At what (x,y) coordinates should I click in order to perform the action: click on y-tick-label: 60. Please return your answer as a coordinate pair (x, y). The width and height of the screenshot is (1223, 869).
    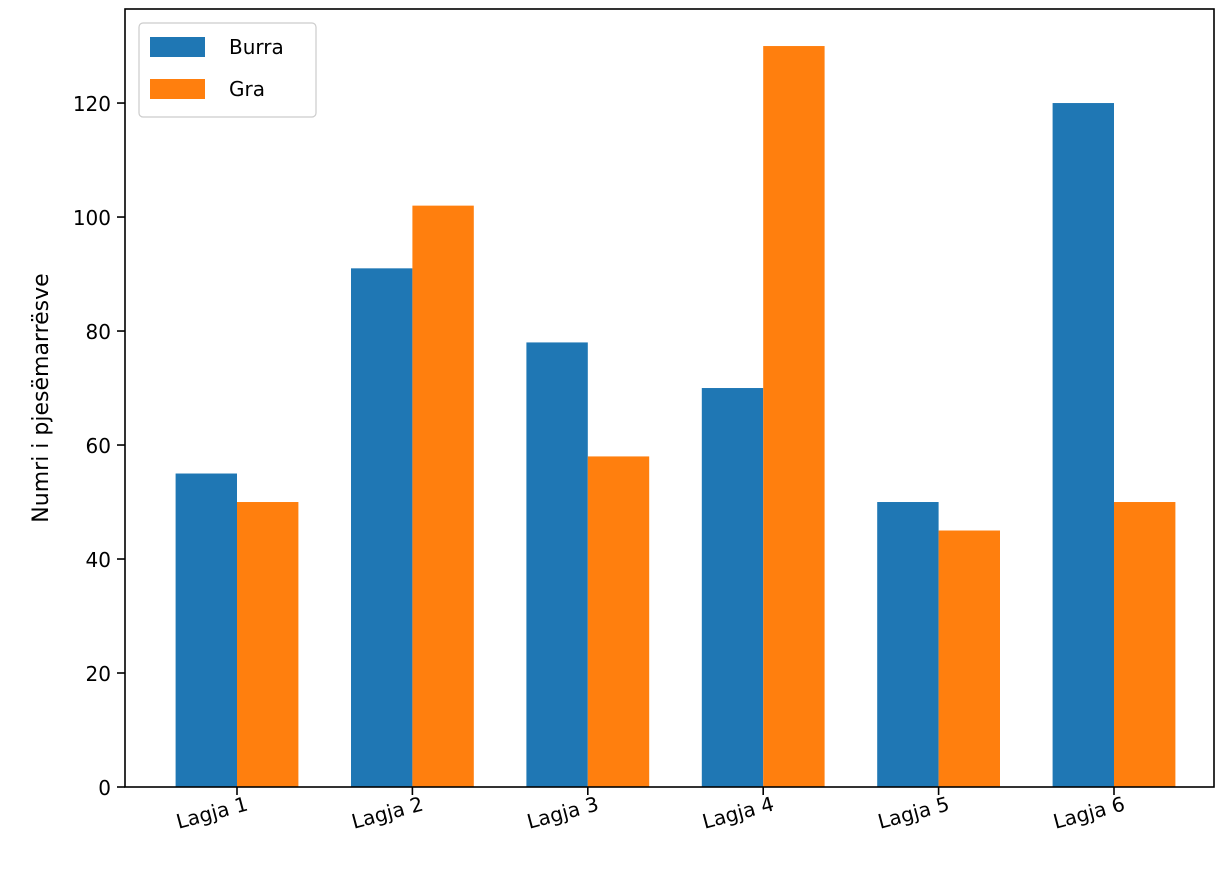
    Looking at the image, I should click on (98, 446).